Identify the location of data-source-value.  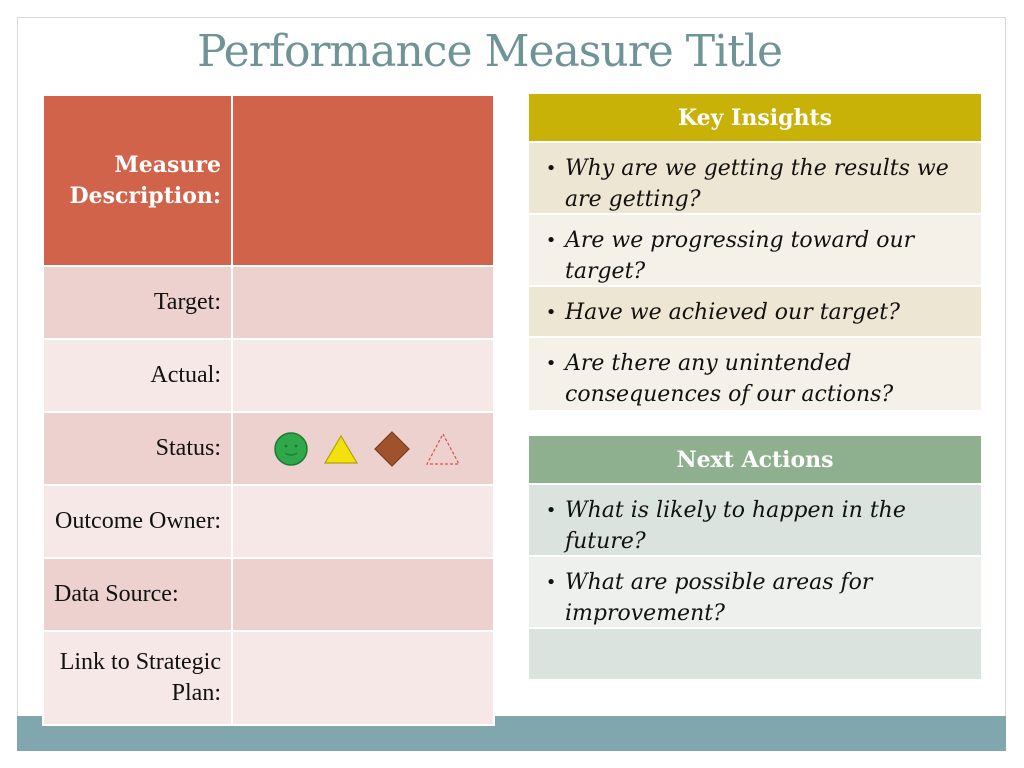
(363, 594).